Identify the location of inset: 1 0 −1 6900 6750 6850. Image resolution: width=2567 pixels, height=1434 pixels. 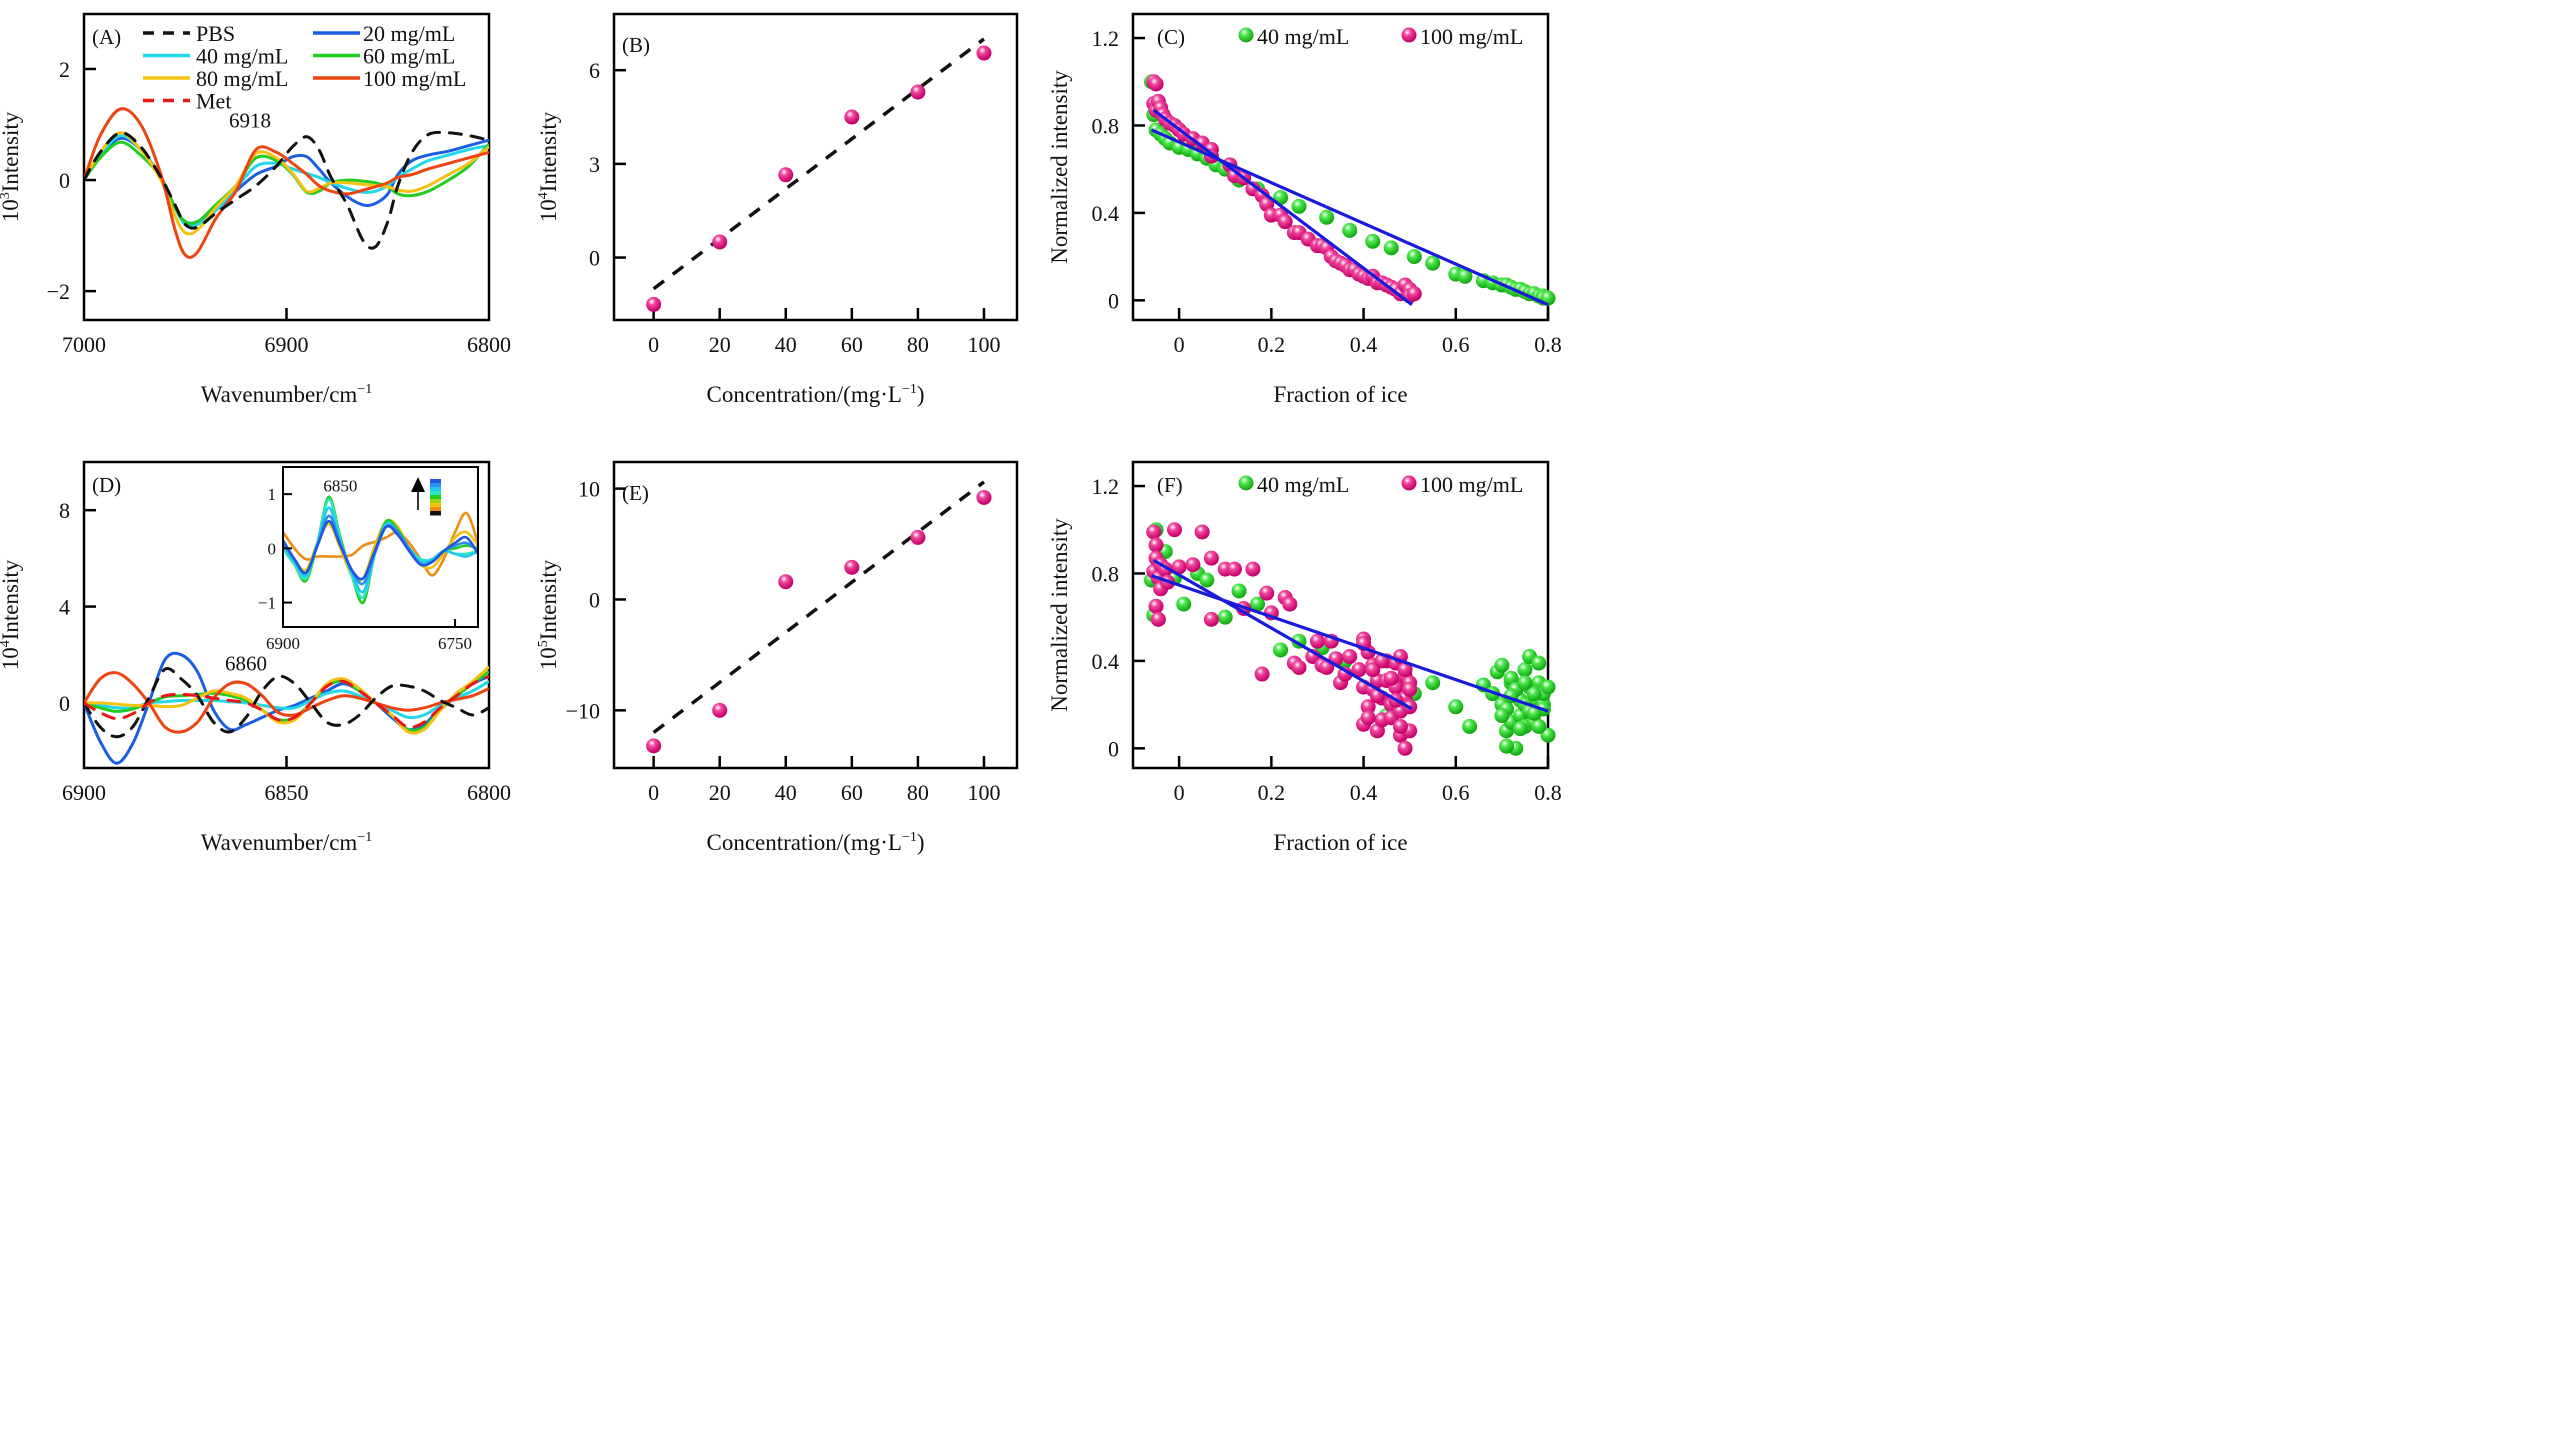
(368, 559).